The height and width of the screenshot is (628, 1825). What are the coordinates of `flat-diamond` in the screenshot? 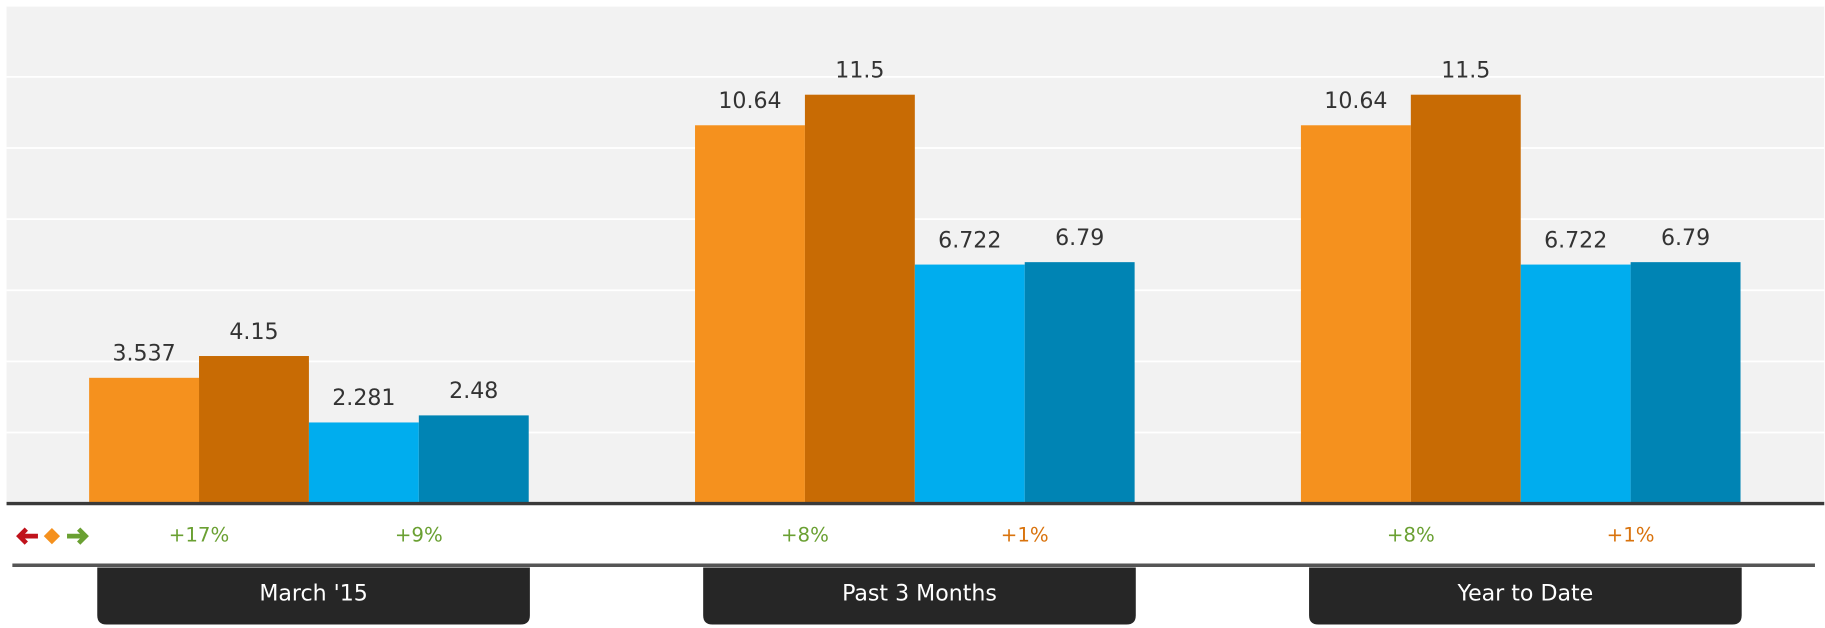 It's located at (52, 536).